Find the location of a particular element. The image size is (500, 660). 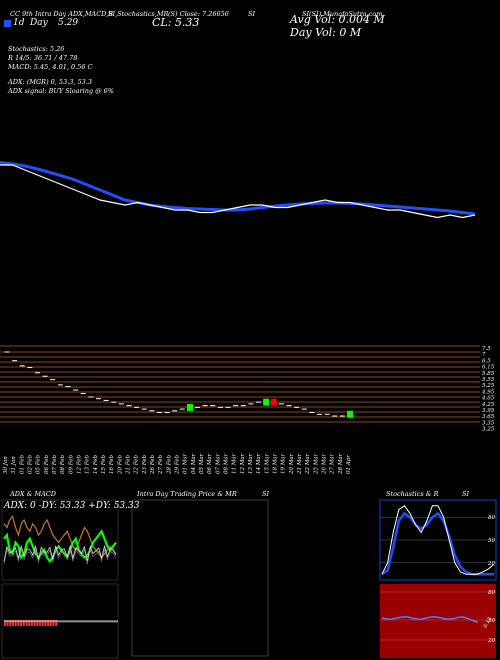

date-label: 20 Mar is located at coordinates (292, 464).